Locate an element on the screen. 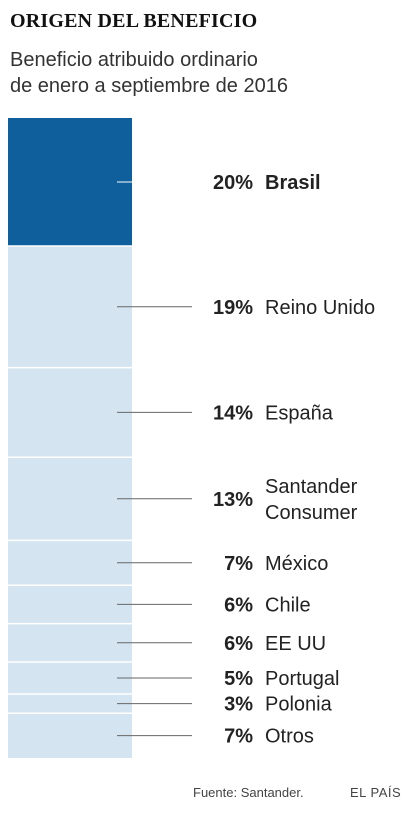 This screenshot has width=414, height=813. category-label: Santander is located at coordinates (311, 487).